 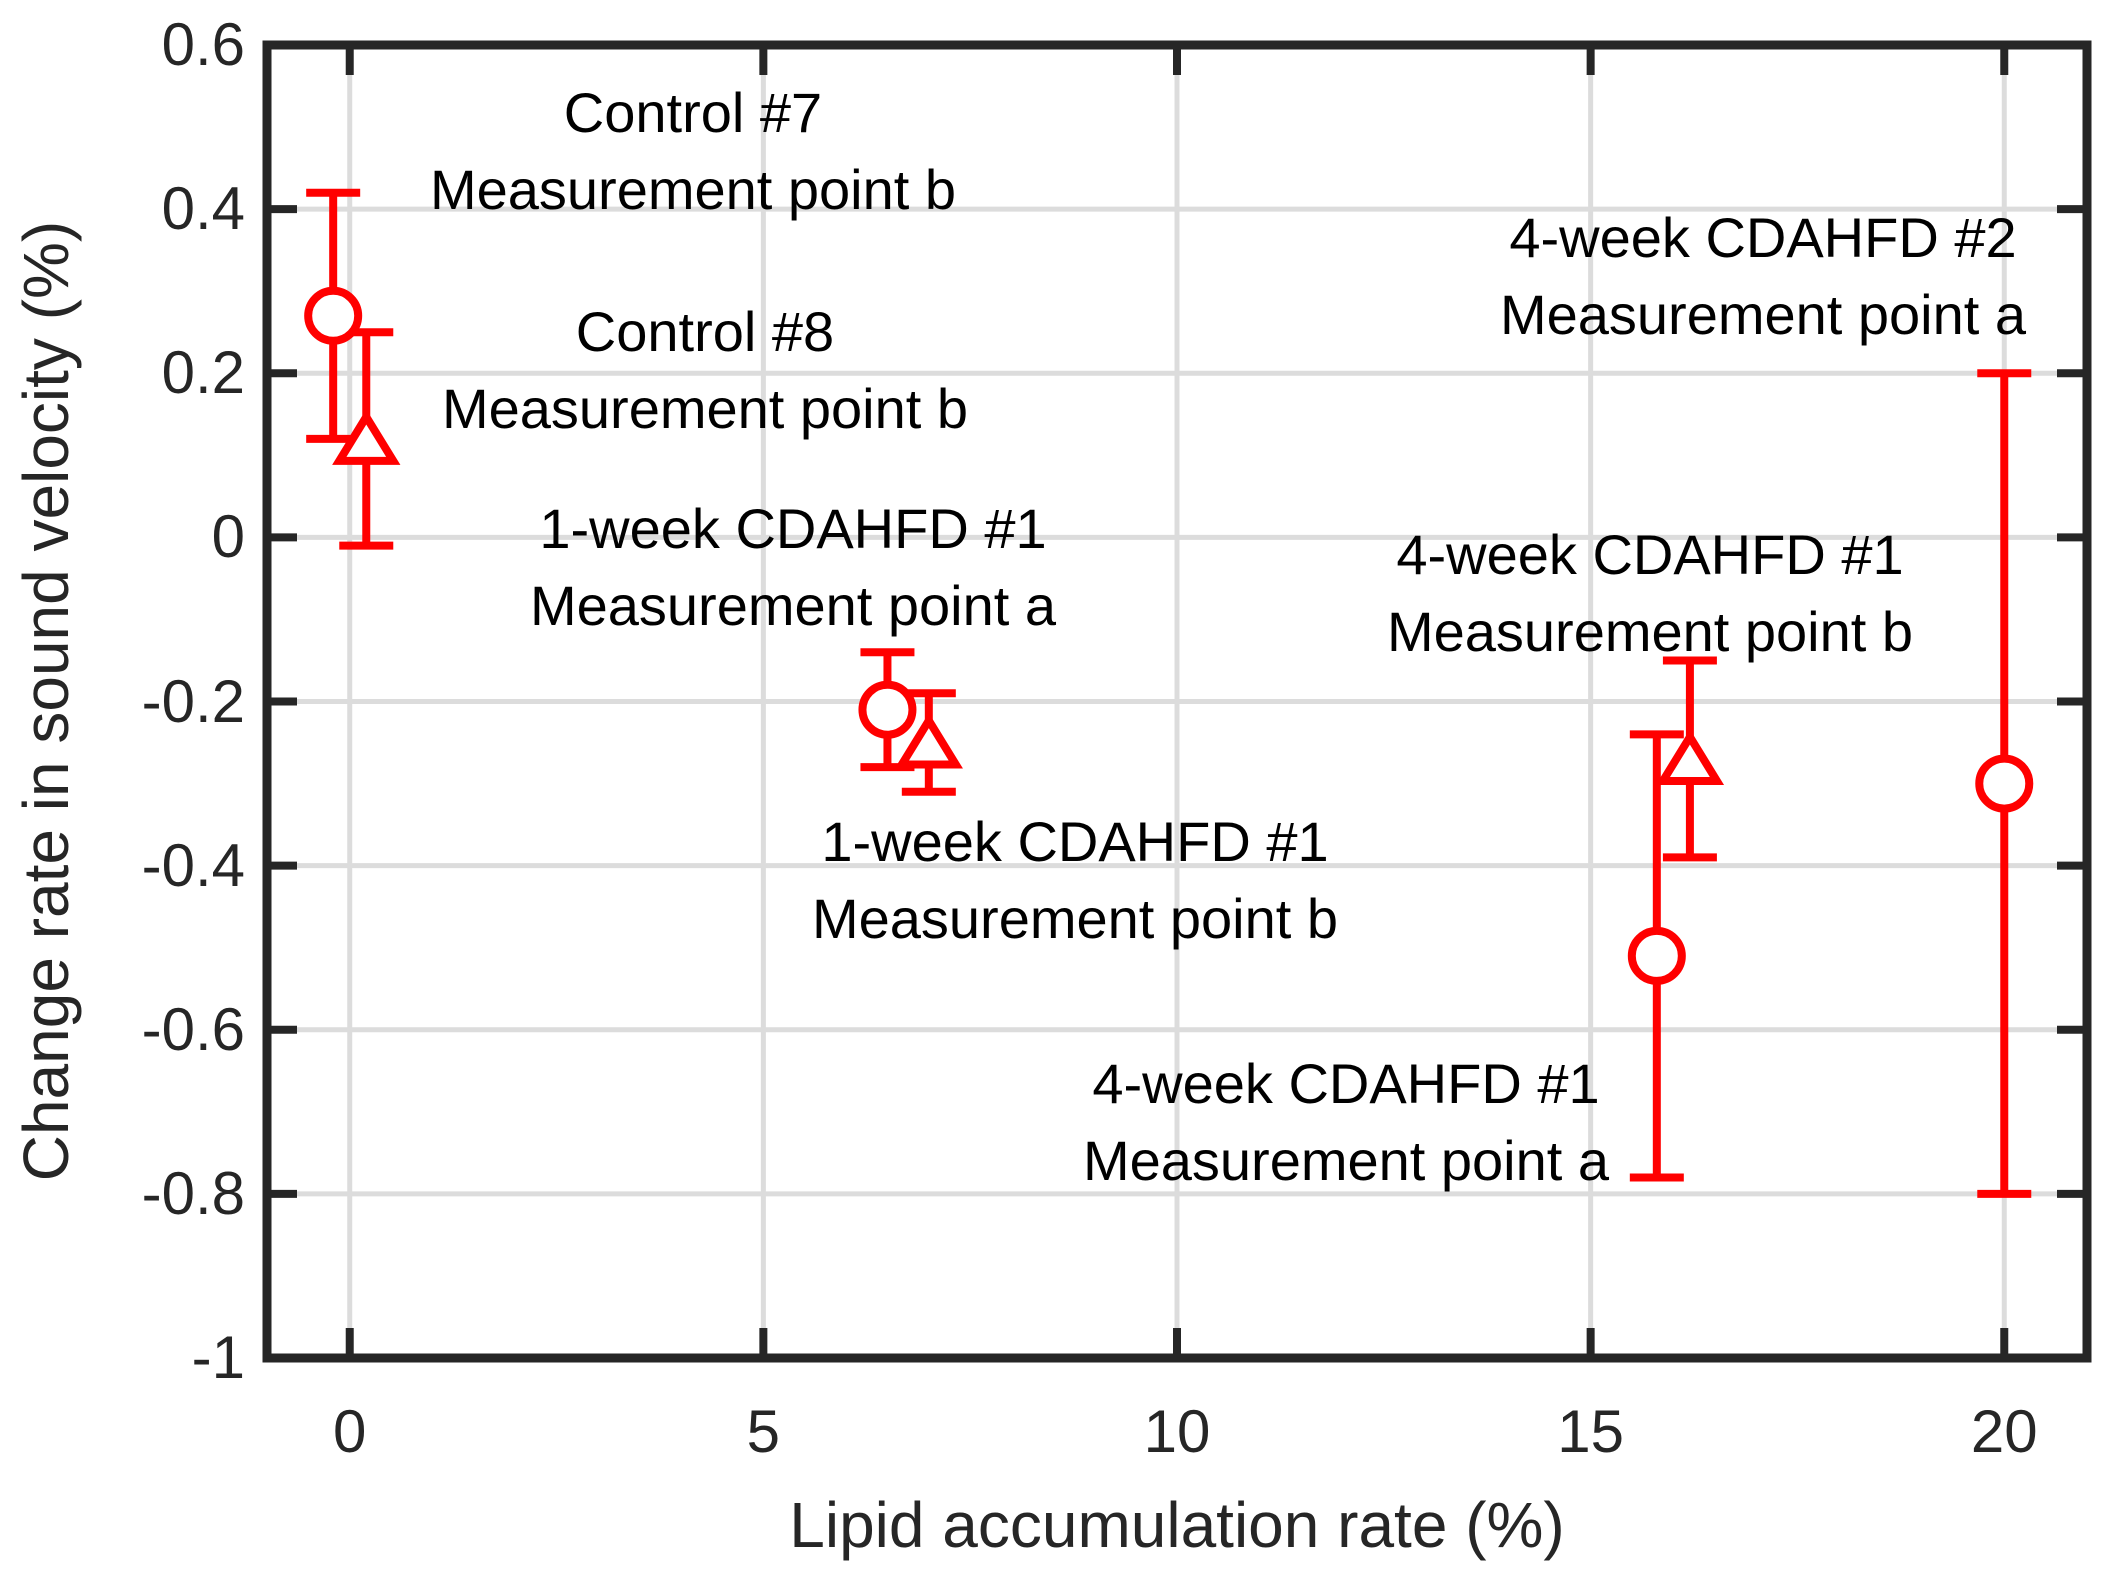 What do you see at coordinates (1346, 1122) in the screenshot?
I see `annotation: 4-week CDAHFD #1 Measurement point a` at bounding box center [1346, 1122].